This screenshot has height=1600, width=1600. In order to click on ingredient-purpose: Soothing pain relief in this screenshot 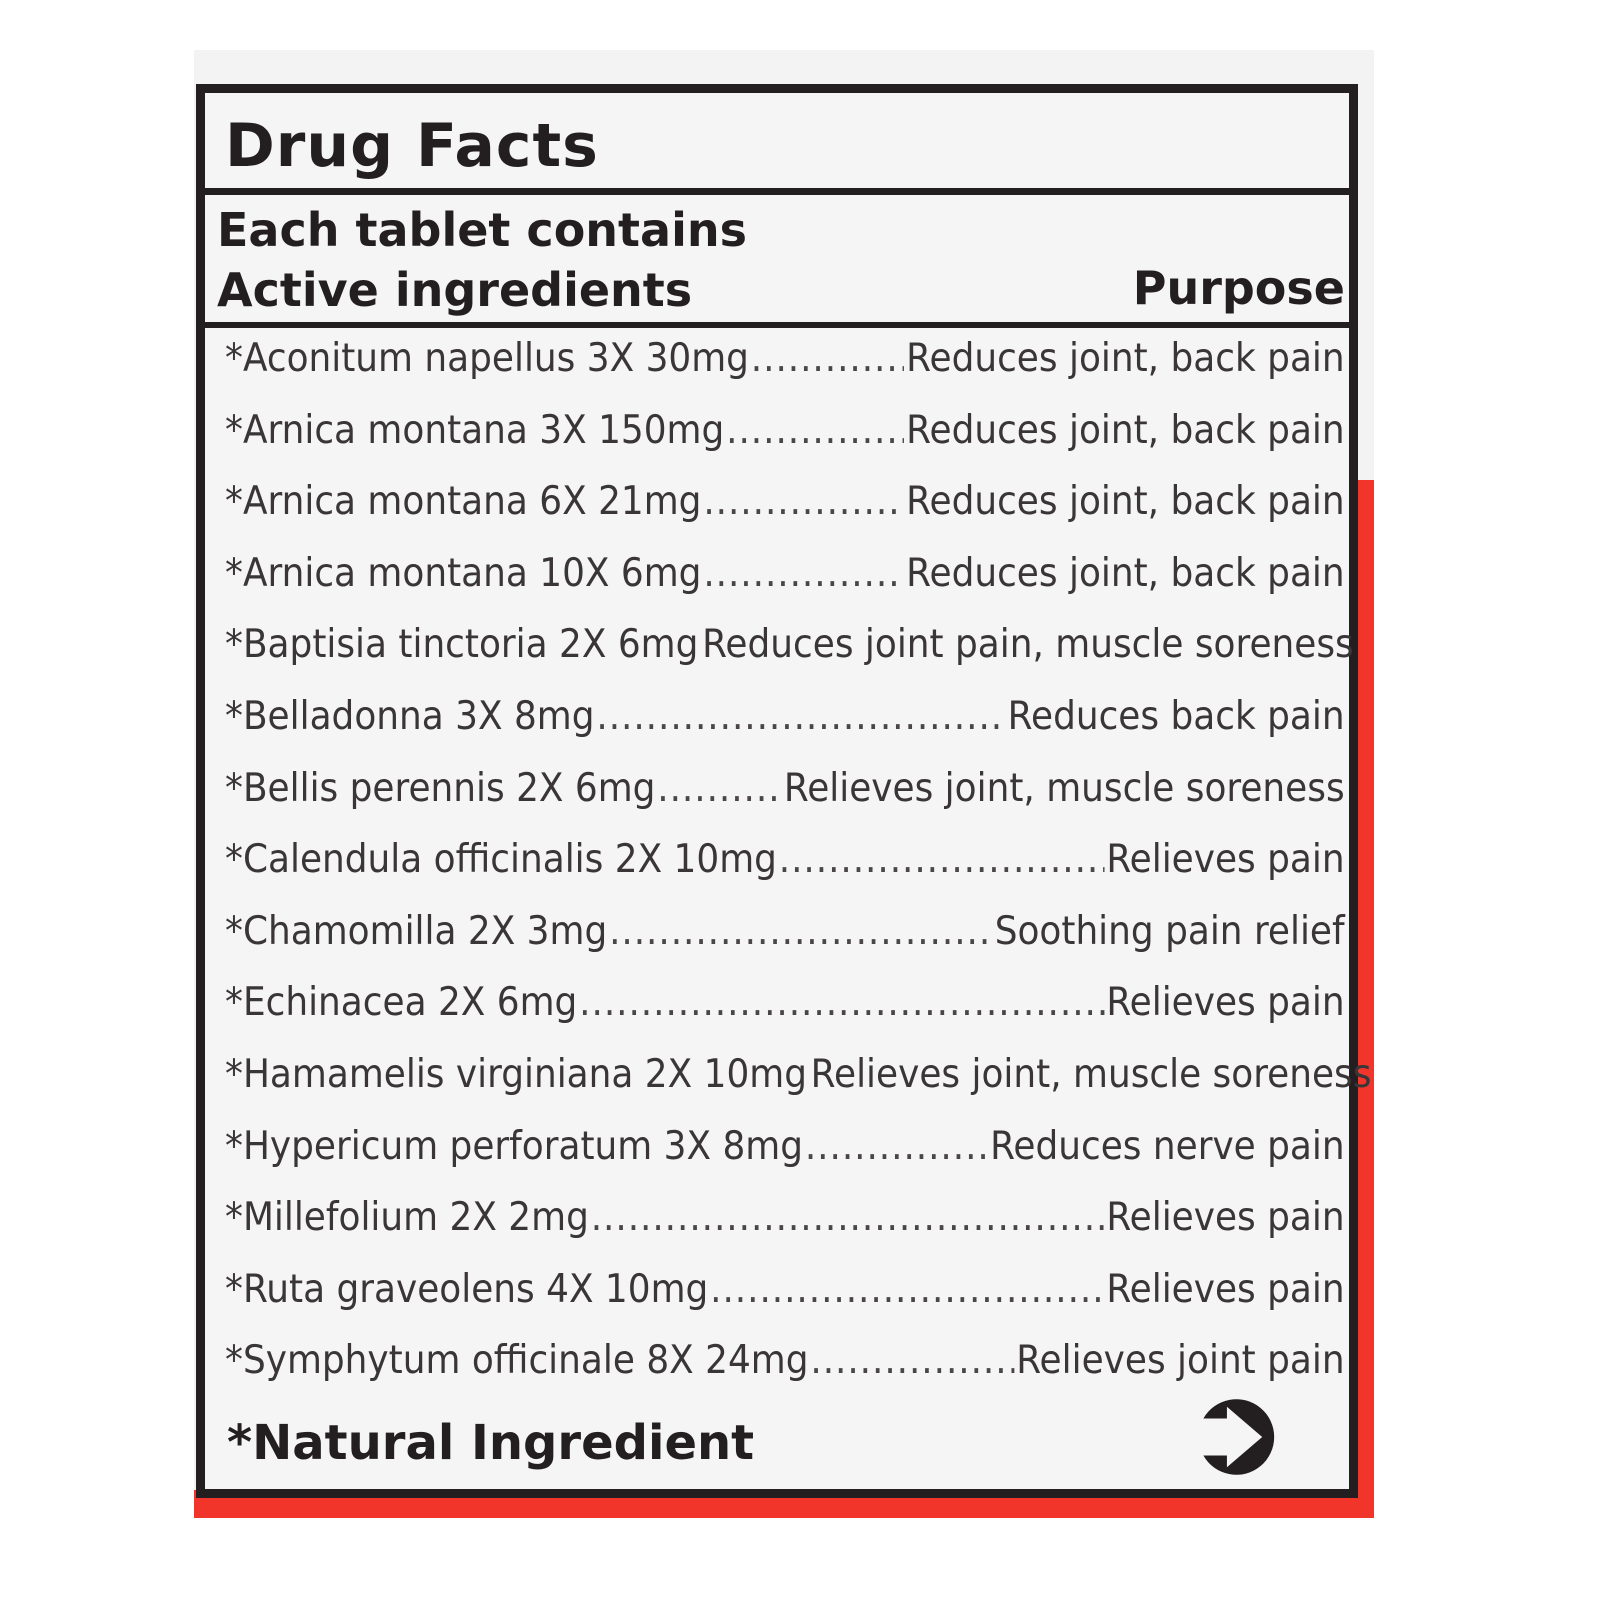, I will do `click(1169, 931)`.